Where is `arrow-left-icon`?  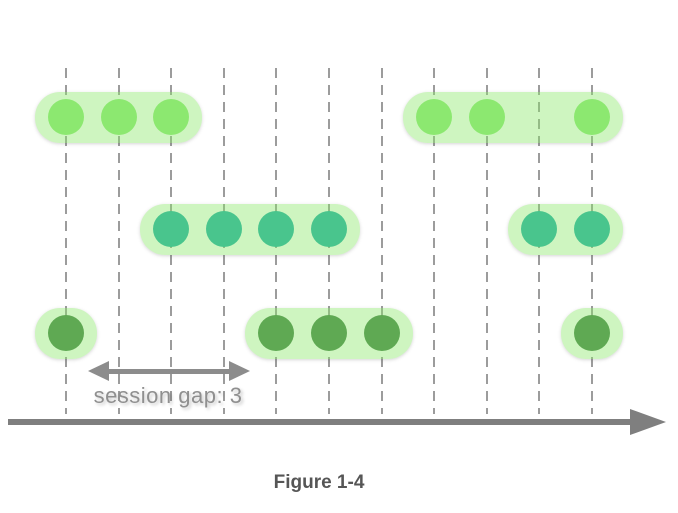
arrow-left-icon is located at coordinates (98, 371).